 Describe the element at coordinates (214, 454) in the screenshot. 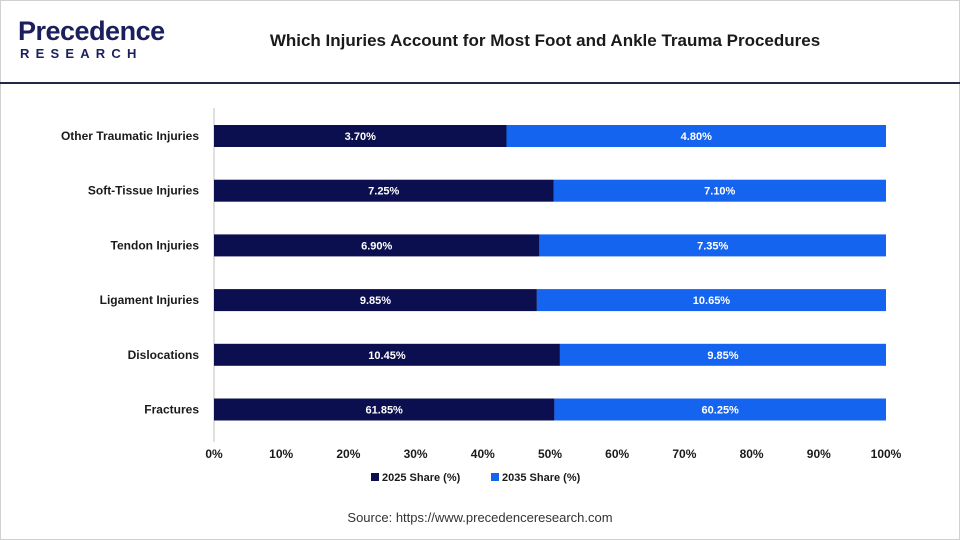

I see `x-tick-label-0: 0%` at that location.